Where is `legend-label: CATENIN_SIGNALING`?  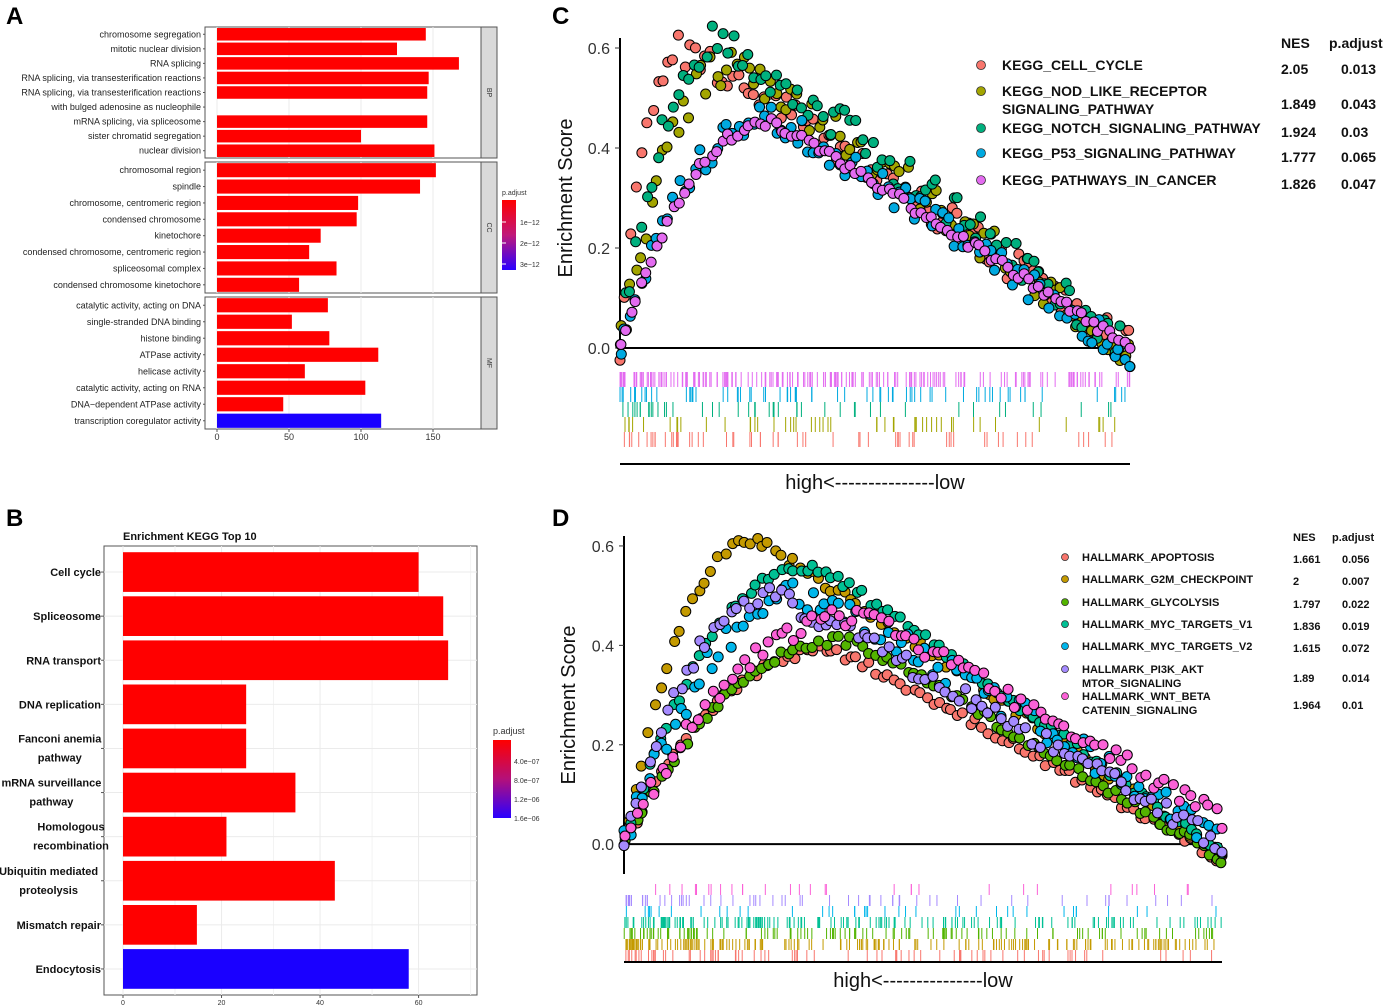
legend-label: CATENIN_SIGNALING is located at coordinates (1139, 711).